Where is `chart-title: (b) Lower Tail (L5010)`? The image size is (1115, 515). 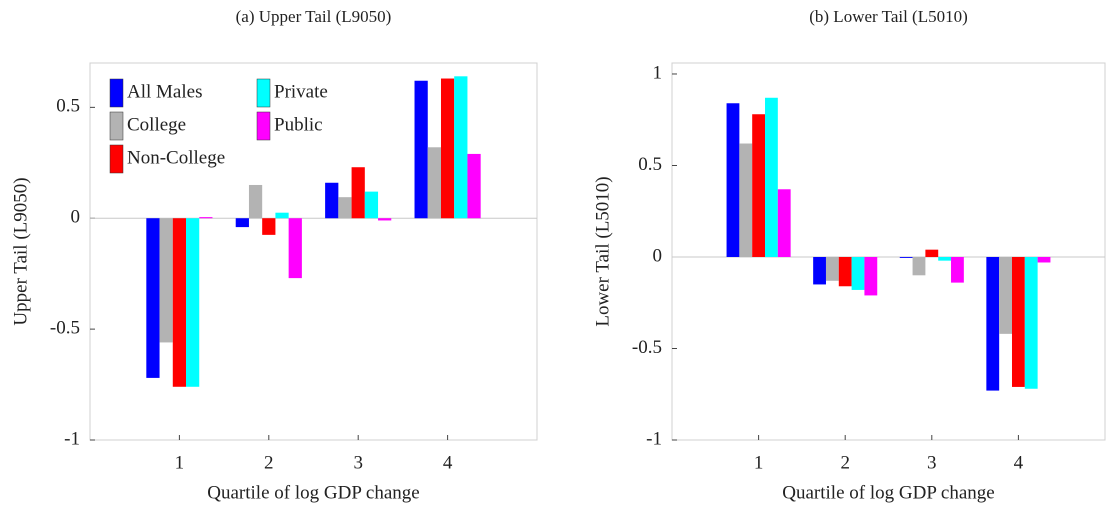 chart-title: (b) Lower Tail (L5010) is located at coordinates (888, 16).